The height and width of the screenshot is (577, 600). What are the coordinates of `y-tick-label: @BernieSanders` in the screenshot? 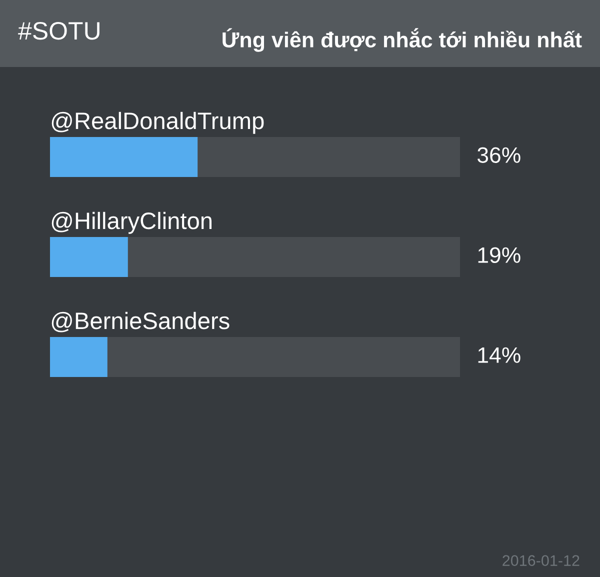 It's located at (141, 322).